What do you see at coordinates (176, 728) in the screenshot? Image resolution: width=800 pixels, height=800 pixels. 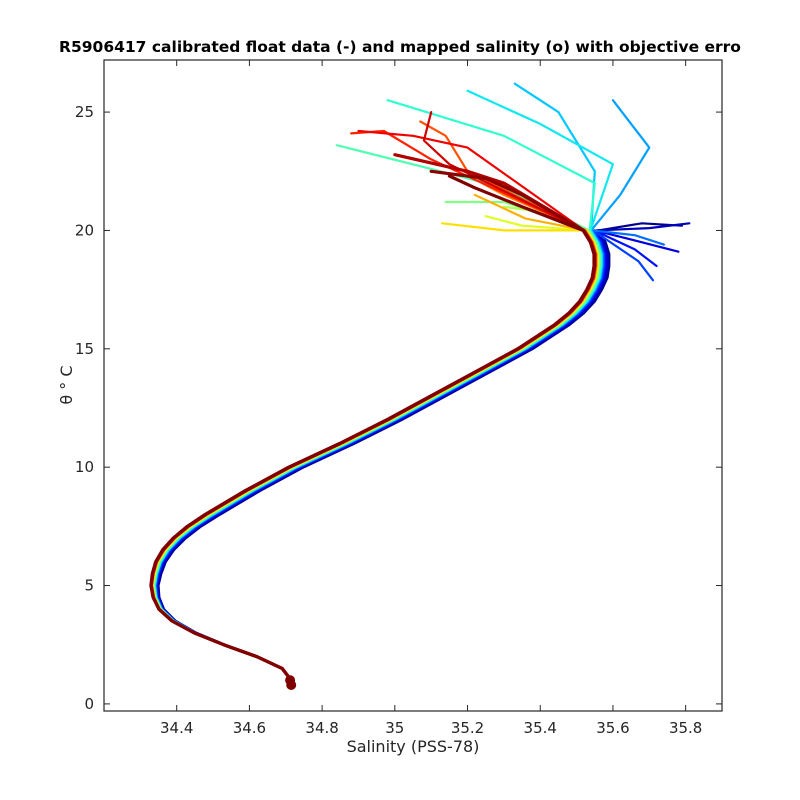 I see `x-tick-label: 34.4` at bounding box center [176, 728].